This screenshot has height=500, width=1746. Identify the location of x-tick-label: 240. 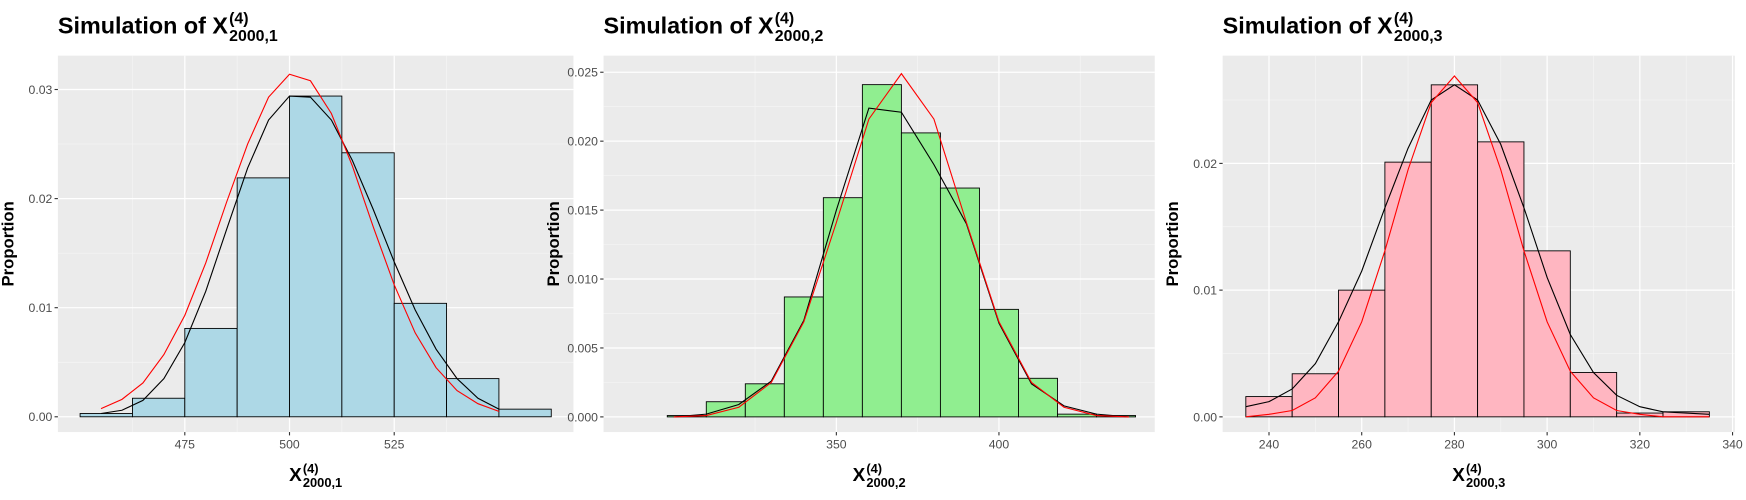
(1269, 445).